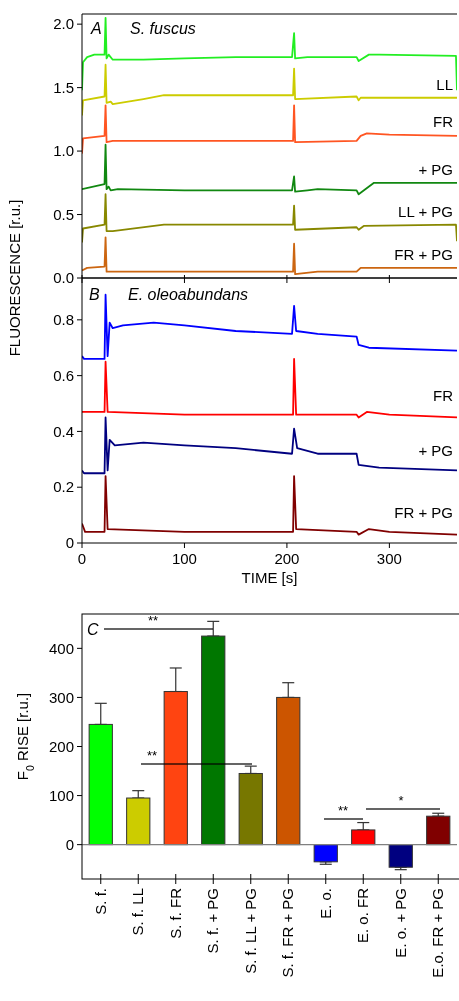  I want to click on series-label: LL + PG, so click(425, 211).